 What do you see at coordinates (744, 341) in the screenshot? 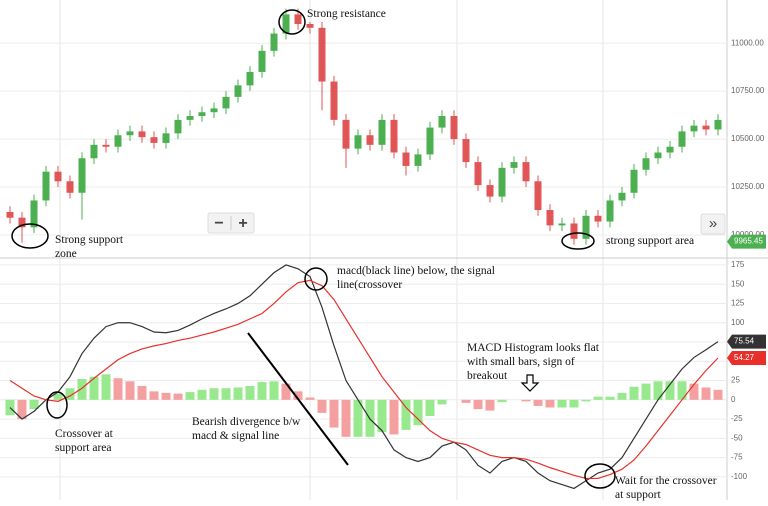
I see `value-tag-label: 75.54` at bounding box center [744, 341].